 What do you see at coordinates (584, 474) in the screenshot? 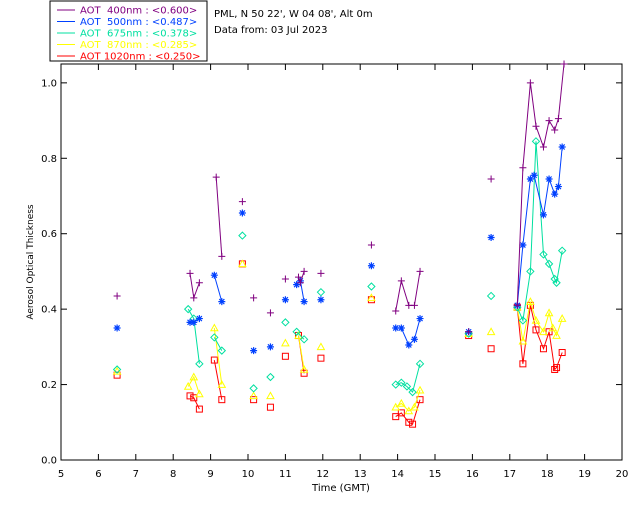
I see `x-tick-label: 19` at bounding box center [584, 474].